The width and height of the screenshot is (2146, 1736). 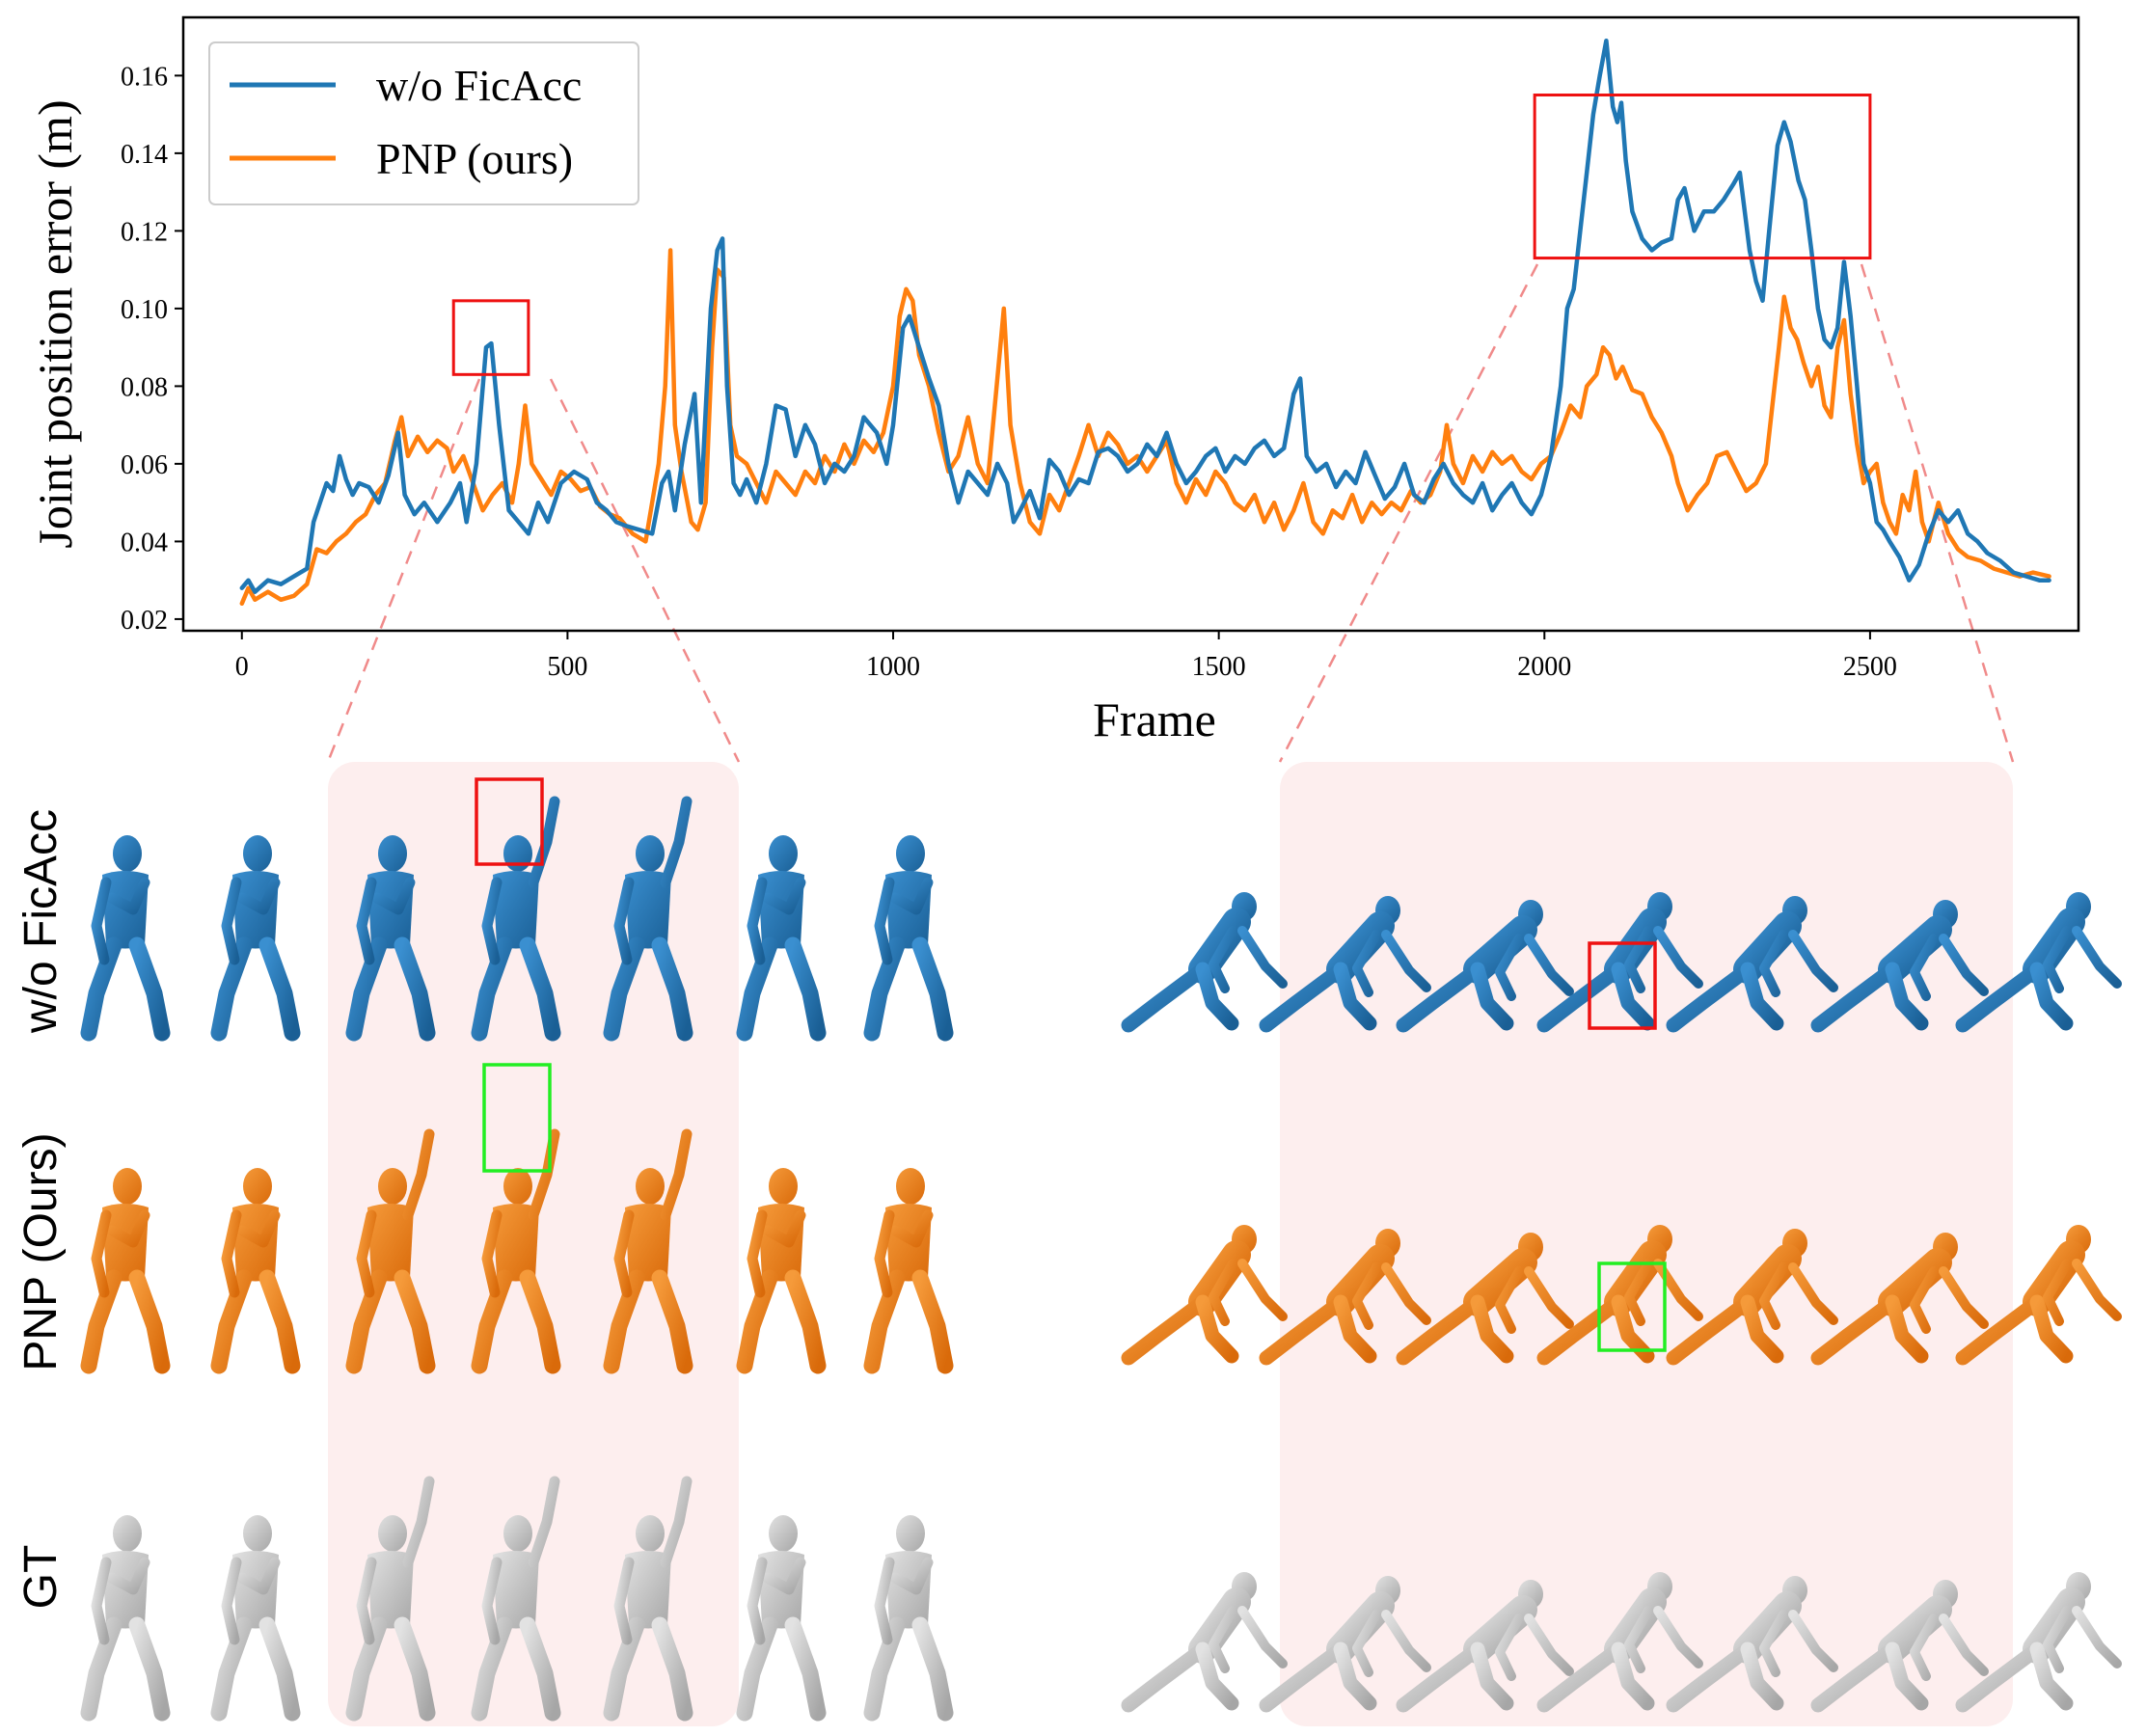 I want to click on y-tick-label: 0.02, so click(x=144, y=621).